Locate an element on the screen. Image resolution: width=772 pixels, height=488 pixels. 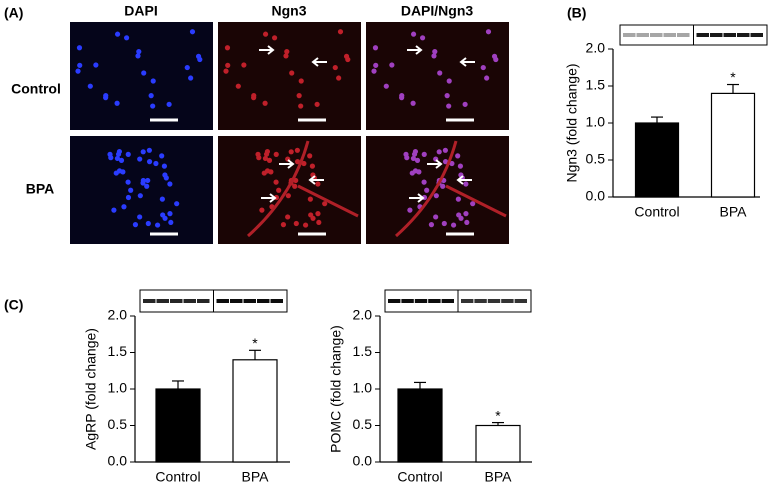
y-tick-label: 0.0 is located at coordinates (118, 461).